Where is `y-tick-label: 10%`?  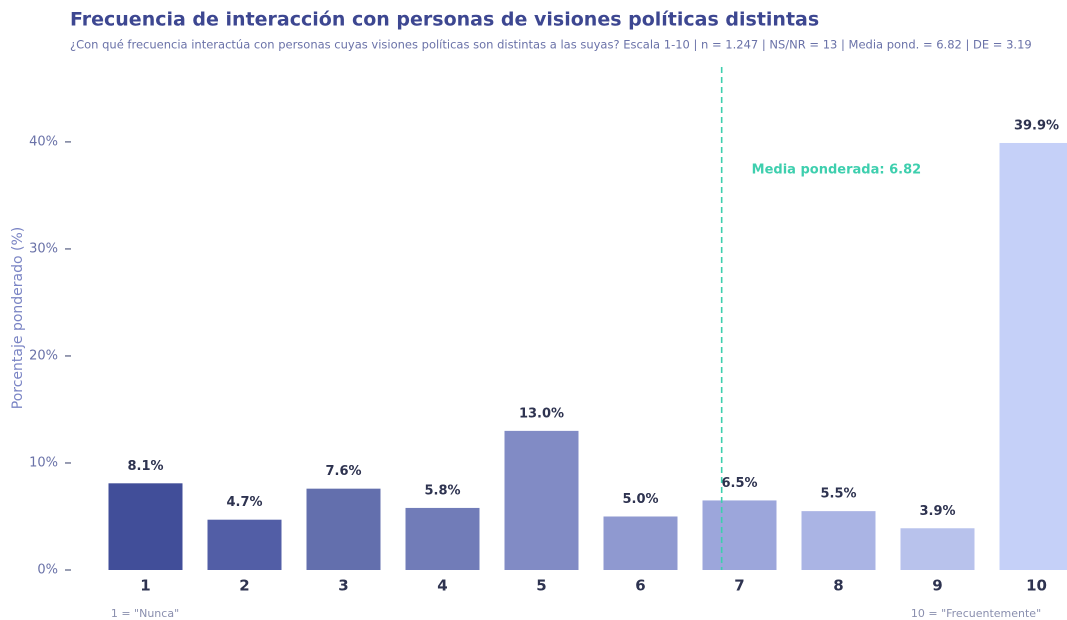 y-tick-label: 10% is located at coordinates (43, 462).